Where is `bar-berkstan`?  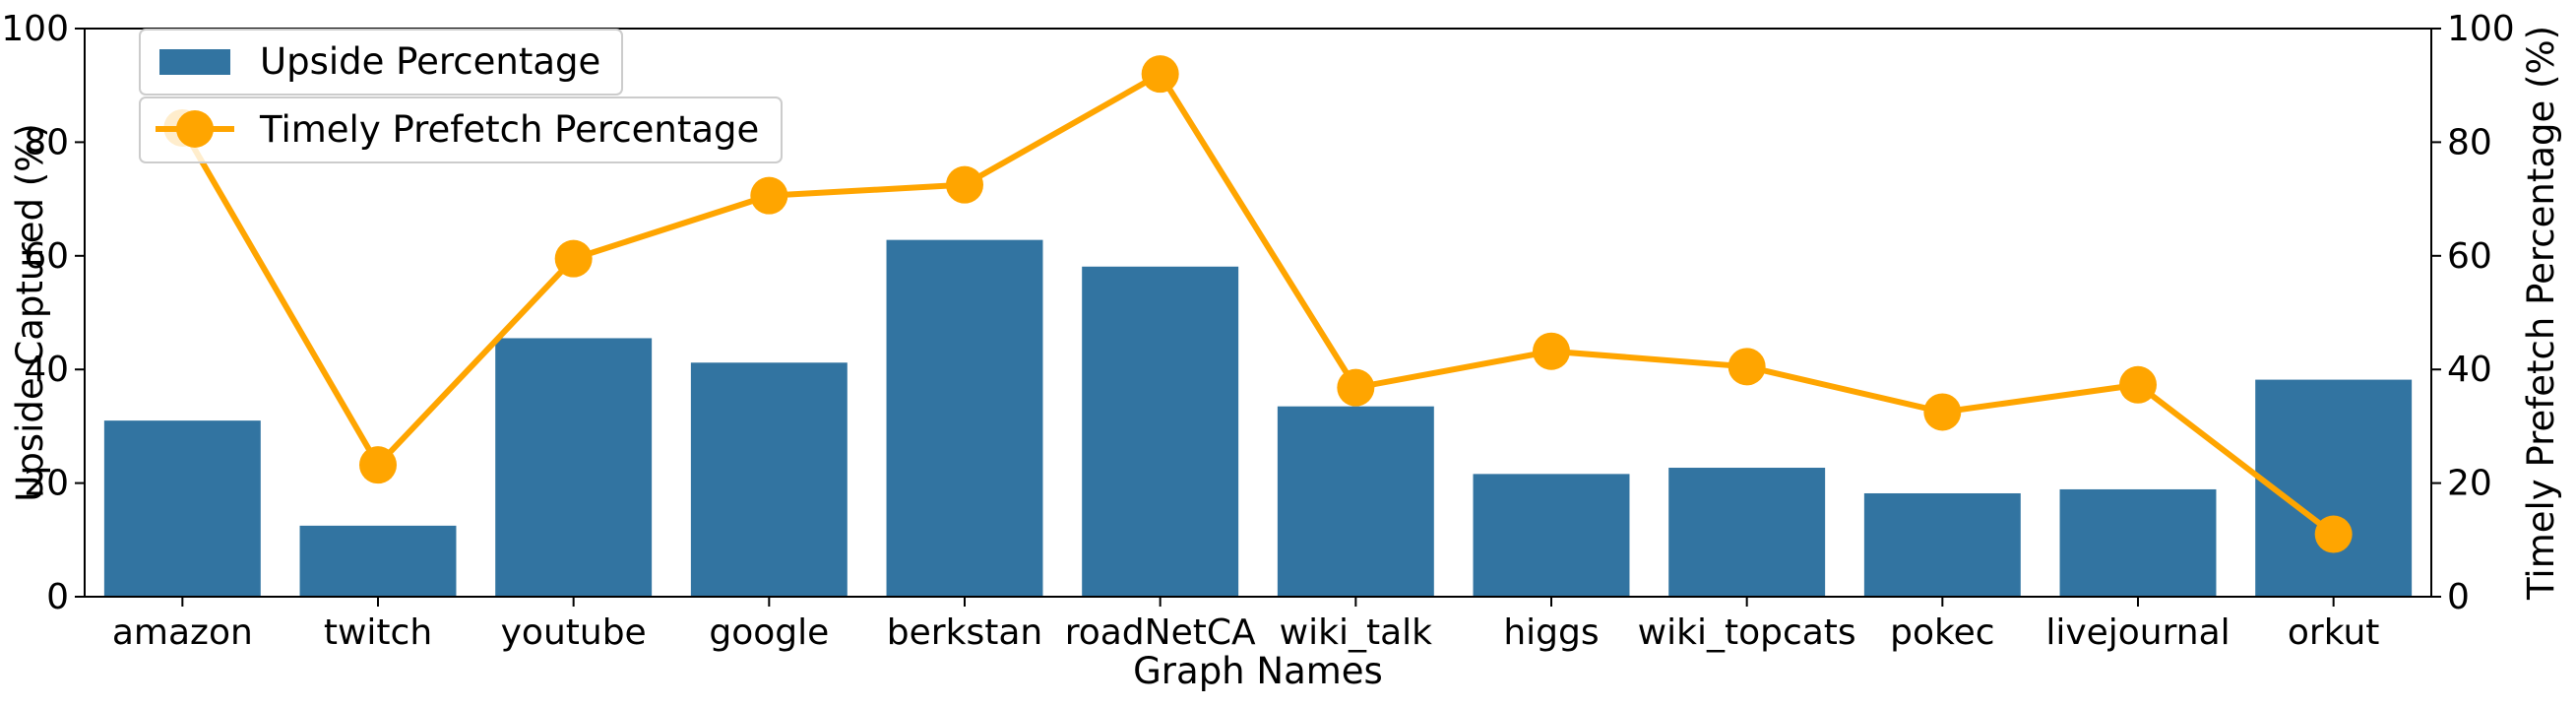 bar-berkstan is located at coordinates (964, 418).